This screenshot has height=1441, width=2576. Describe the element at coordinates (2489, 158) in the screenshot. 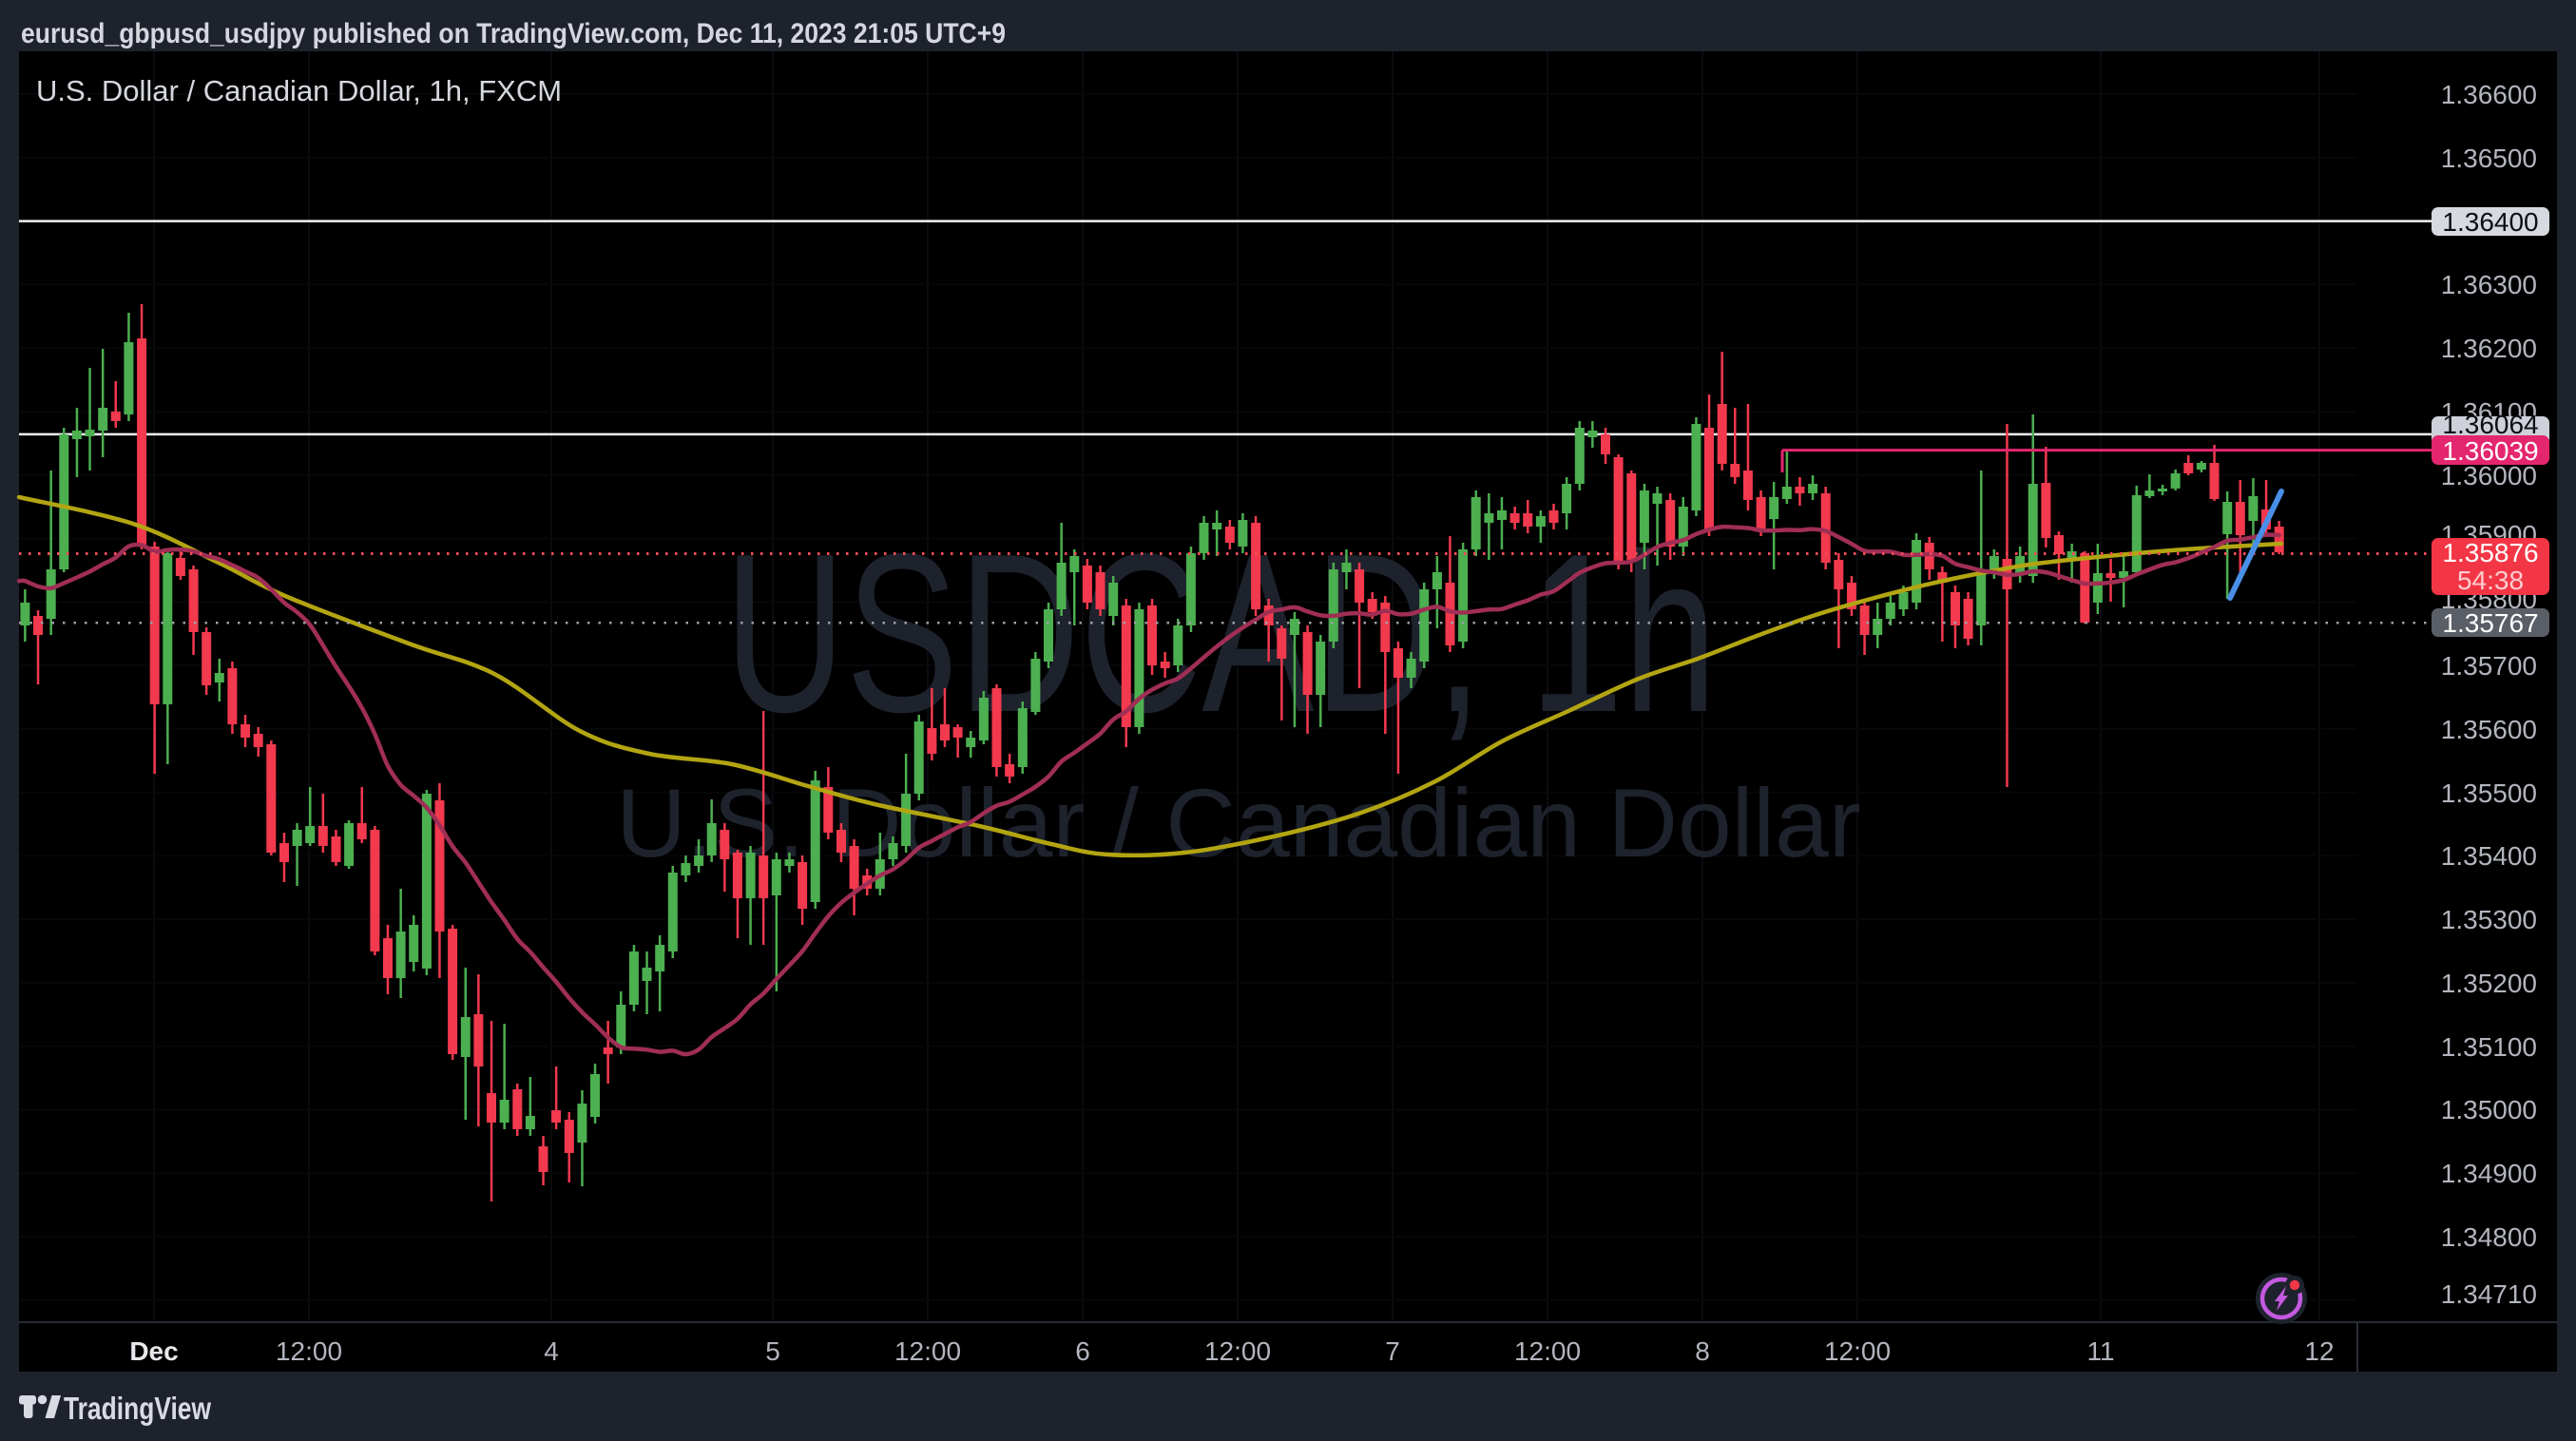

I see `svg-text: 1.36500` at that location.